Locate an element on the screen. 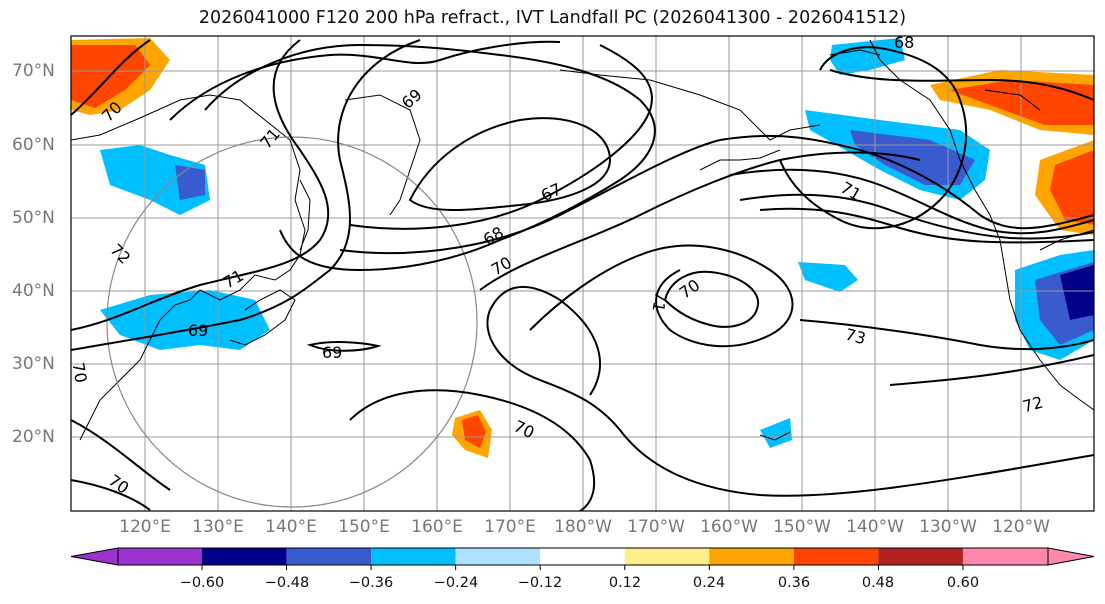  colorbar-tick-label: −0.12 is located at coordinates (540, 583).